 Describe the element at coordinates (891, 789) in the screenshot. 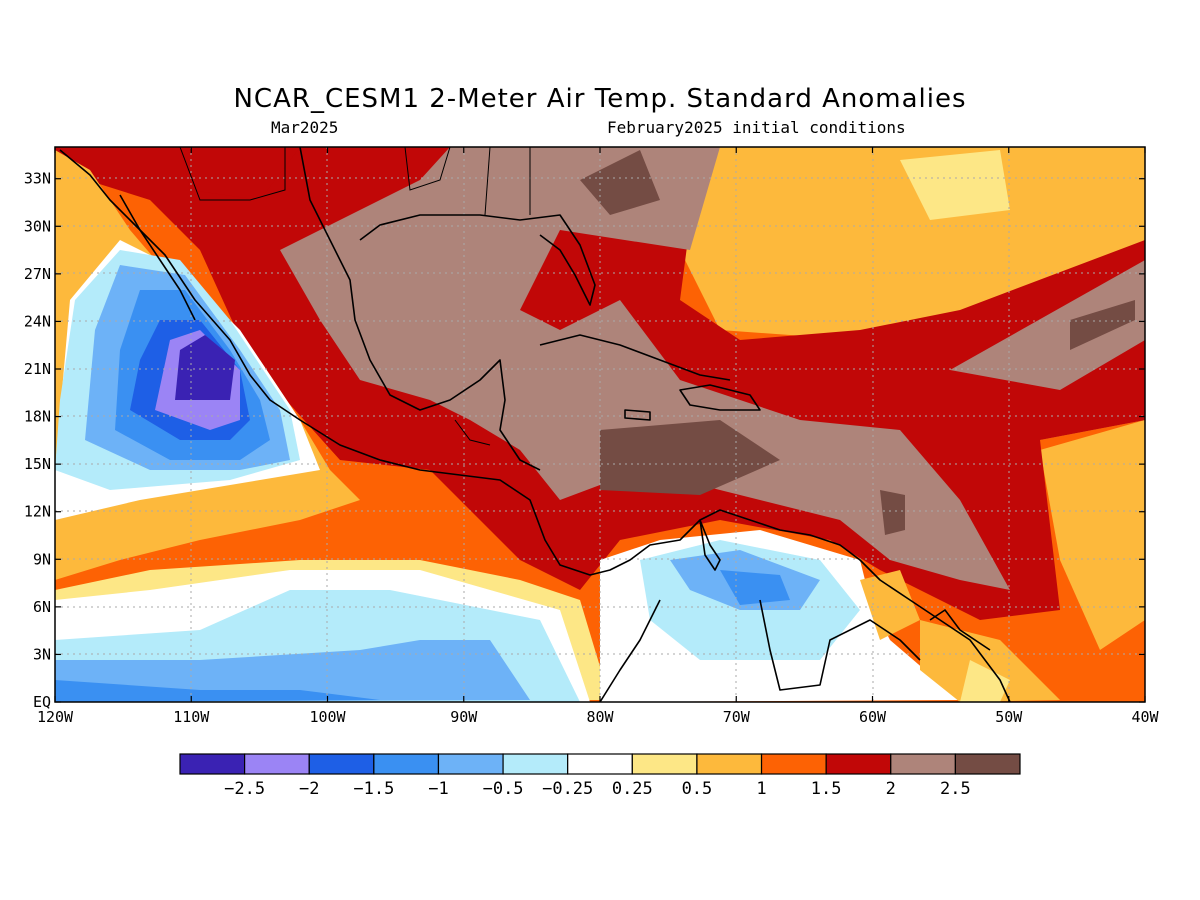

I see `colorbar-label: 2` at that location.